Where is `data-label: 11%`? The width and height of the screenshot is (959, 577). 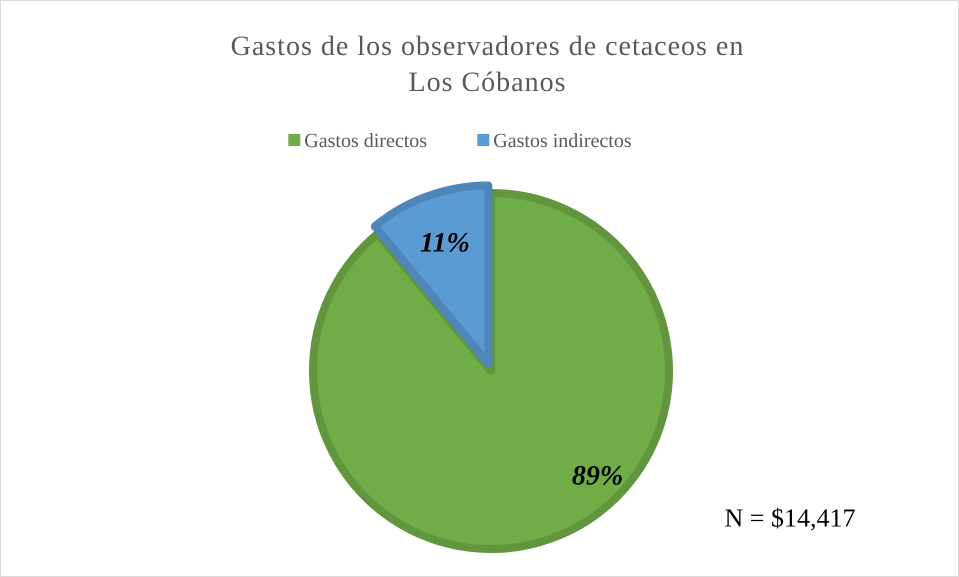 data-label: 11% is located at coordinates (445, 242).